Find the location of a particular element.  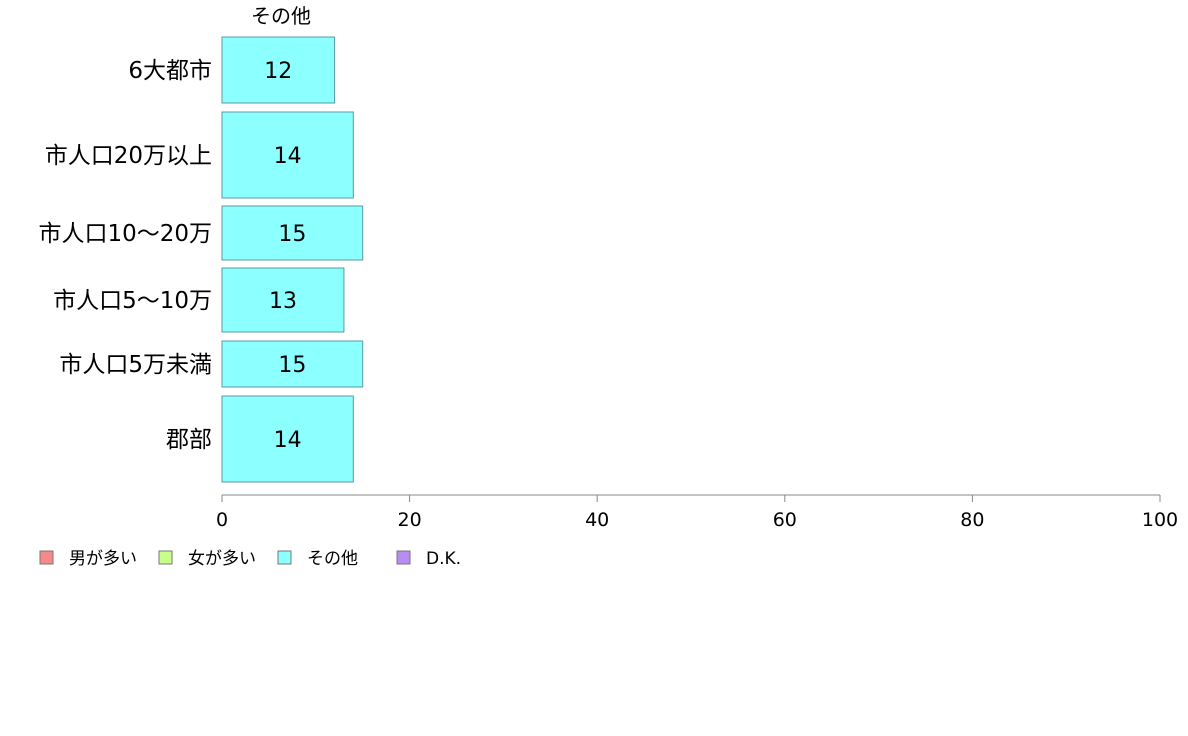

x-tick-label: 100 is located at coordinates (1160, 520).